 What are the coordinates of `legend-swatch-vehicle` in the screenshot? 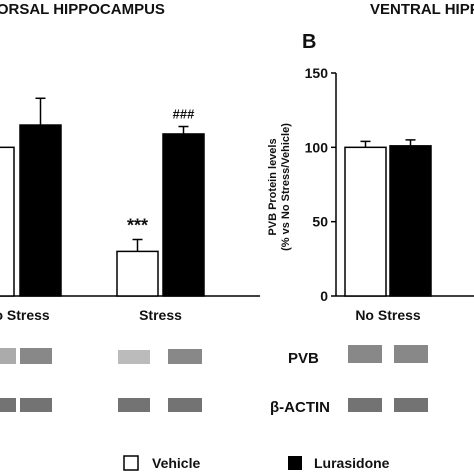 It's located at (131, 463).